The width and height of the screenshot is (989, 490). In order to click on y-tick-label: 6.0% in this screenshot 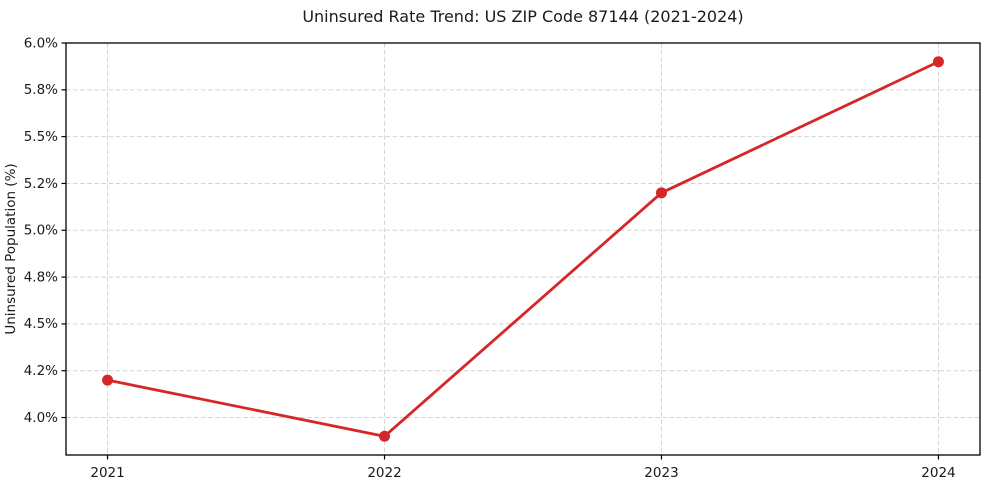, I will do `click(41, 43)`.